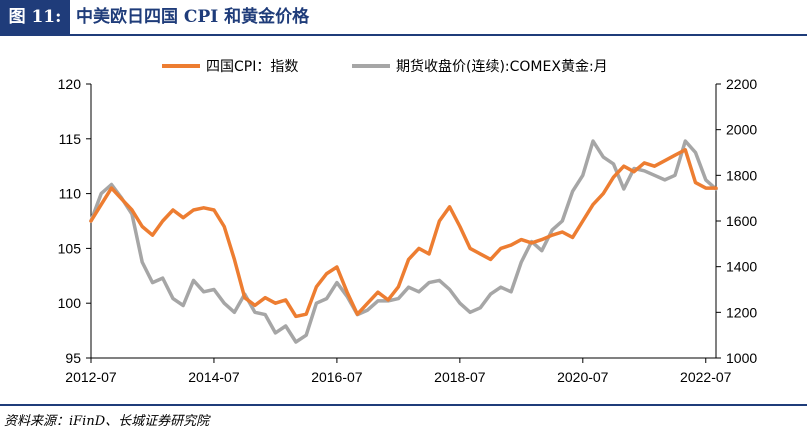  I want to click on y-left-tick-label: 110, so click(70, 194).